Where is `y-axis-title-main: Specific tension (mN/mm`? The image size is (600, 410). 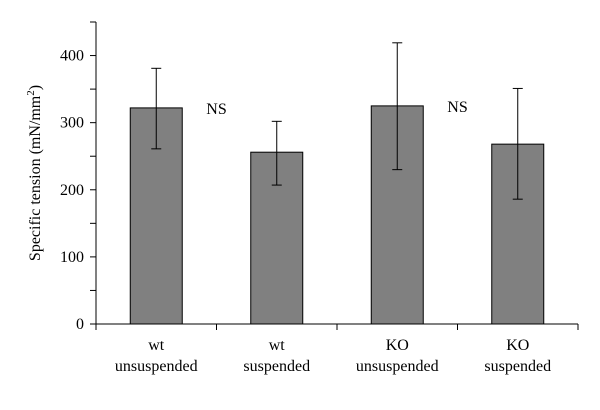
y-axis-title-main: Specific tension (mN/mm is located at coordinates (35, 178).